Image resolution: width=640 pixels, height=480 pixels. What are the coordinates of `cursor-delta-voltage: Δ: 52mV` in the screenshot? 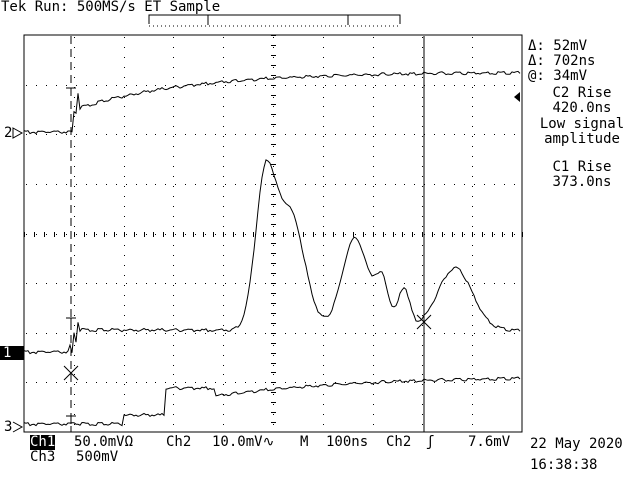 It's located at (558, 46).